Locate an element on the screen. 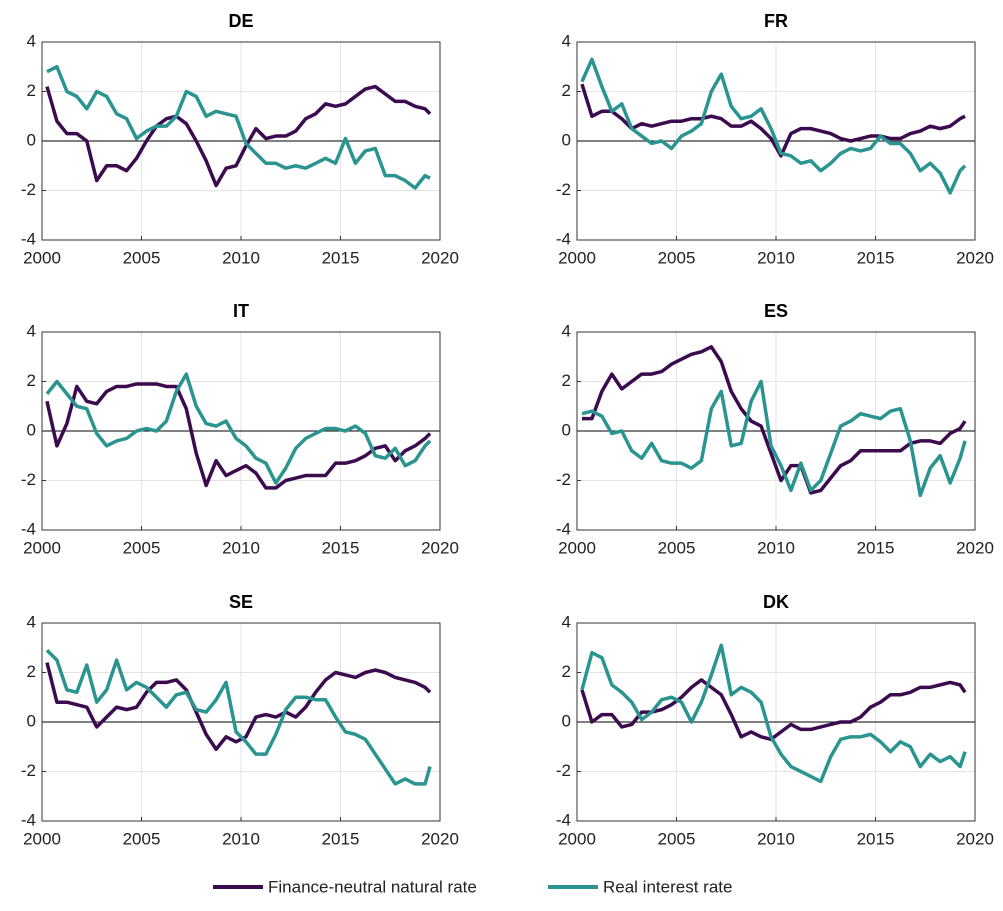  panel-title: SE is located at coordinates (241, 602).